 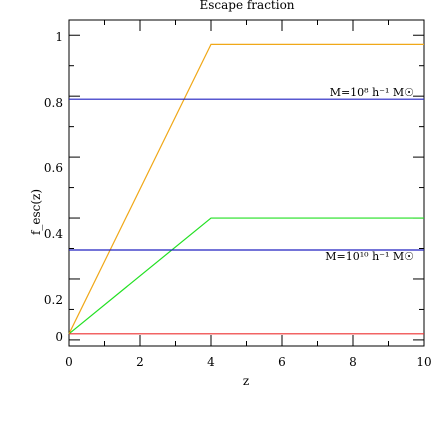 What do you see at coordinates (53, 187) in the screenshot?
I see `y-tick-labels: 0 0.2 0.4 0.6 0.8 1` at bounding box center [53, 187].